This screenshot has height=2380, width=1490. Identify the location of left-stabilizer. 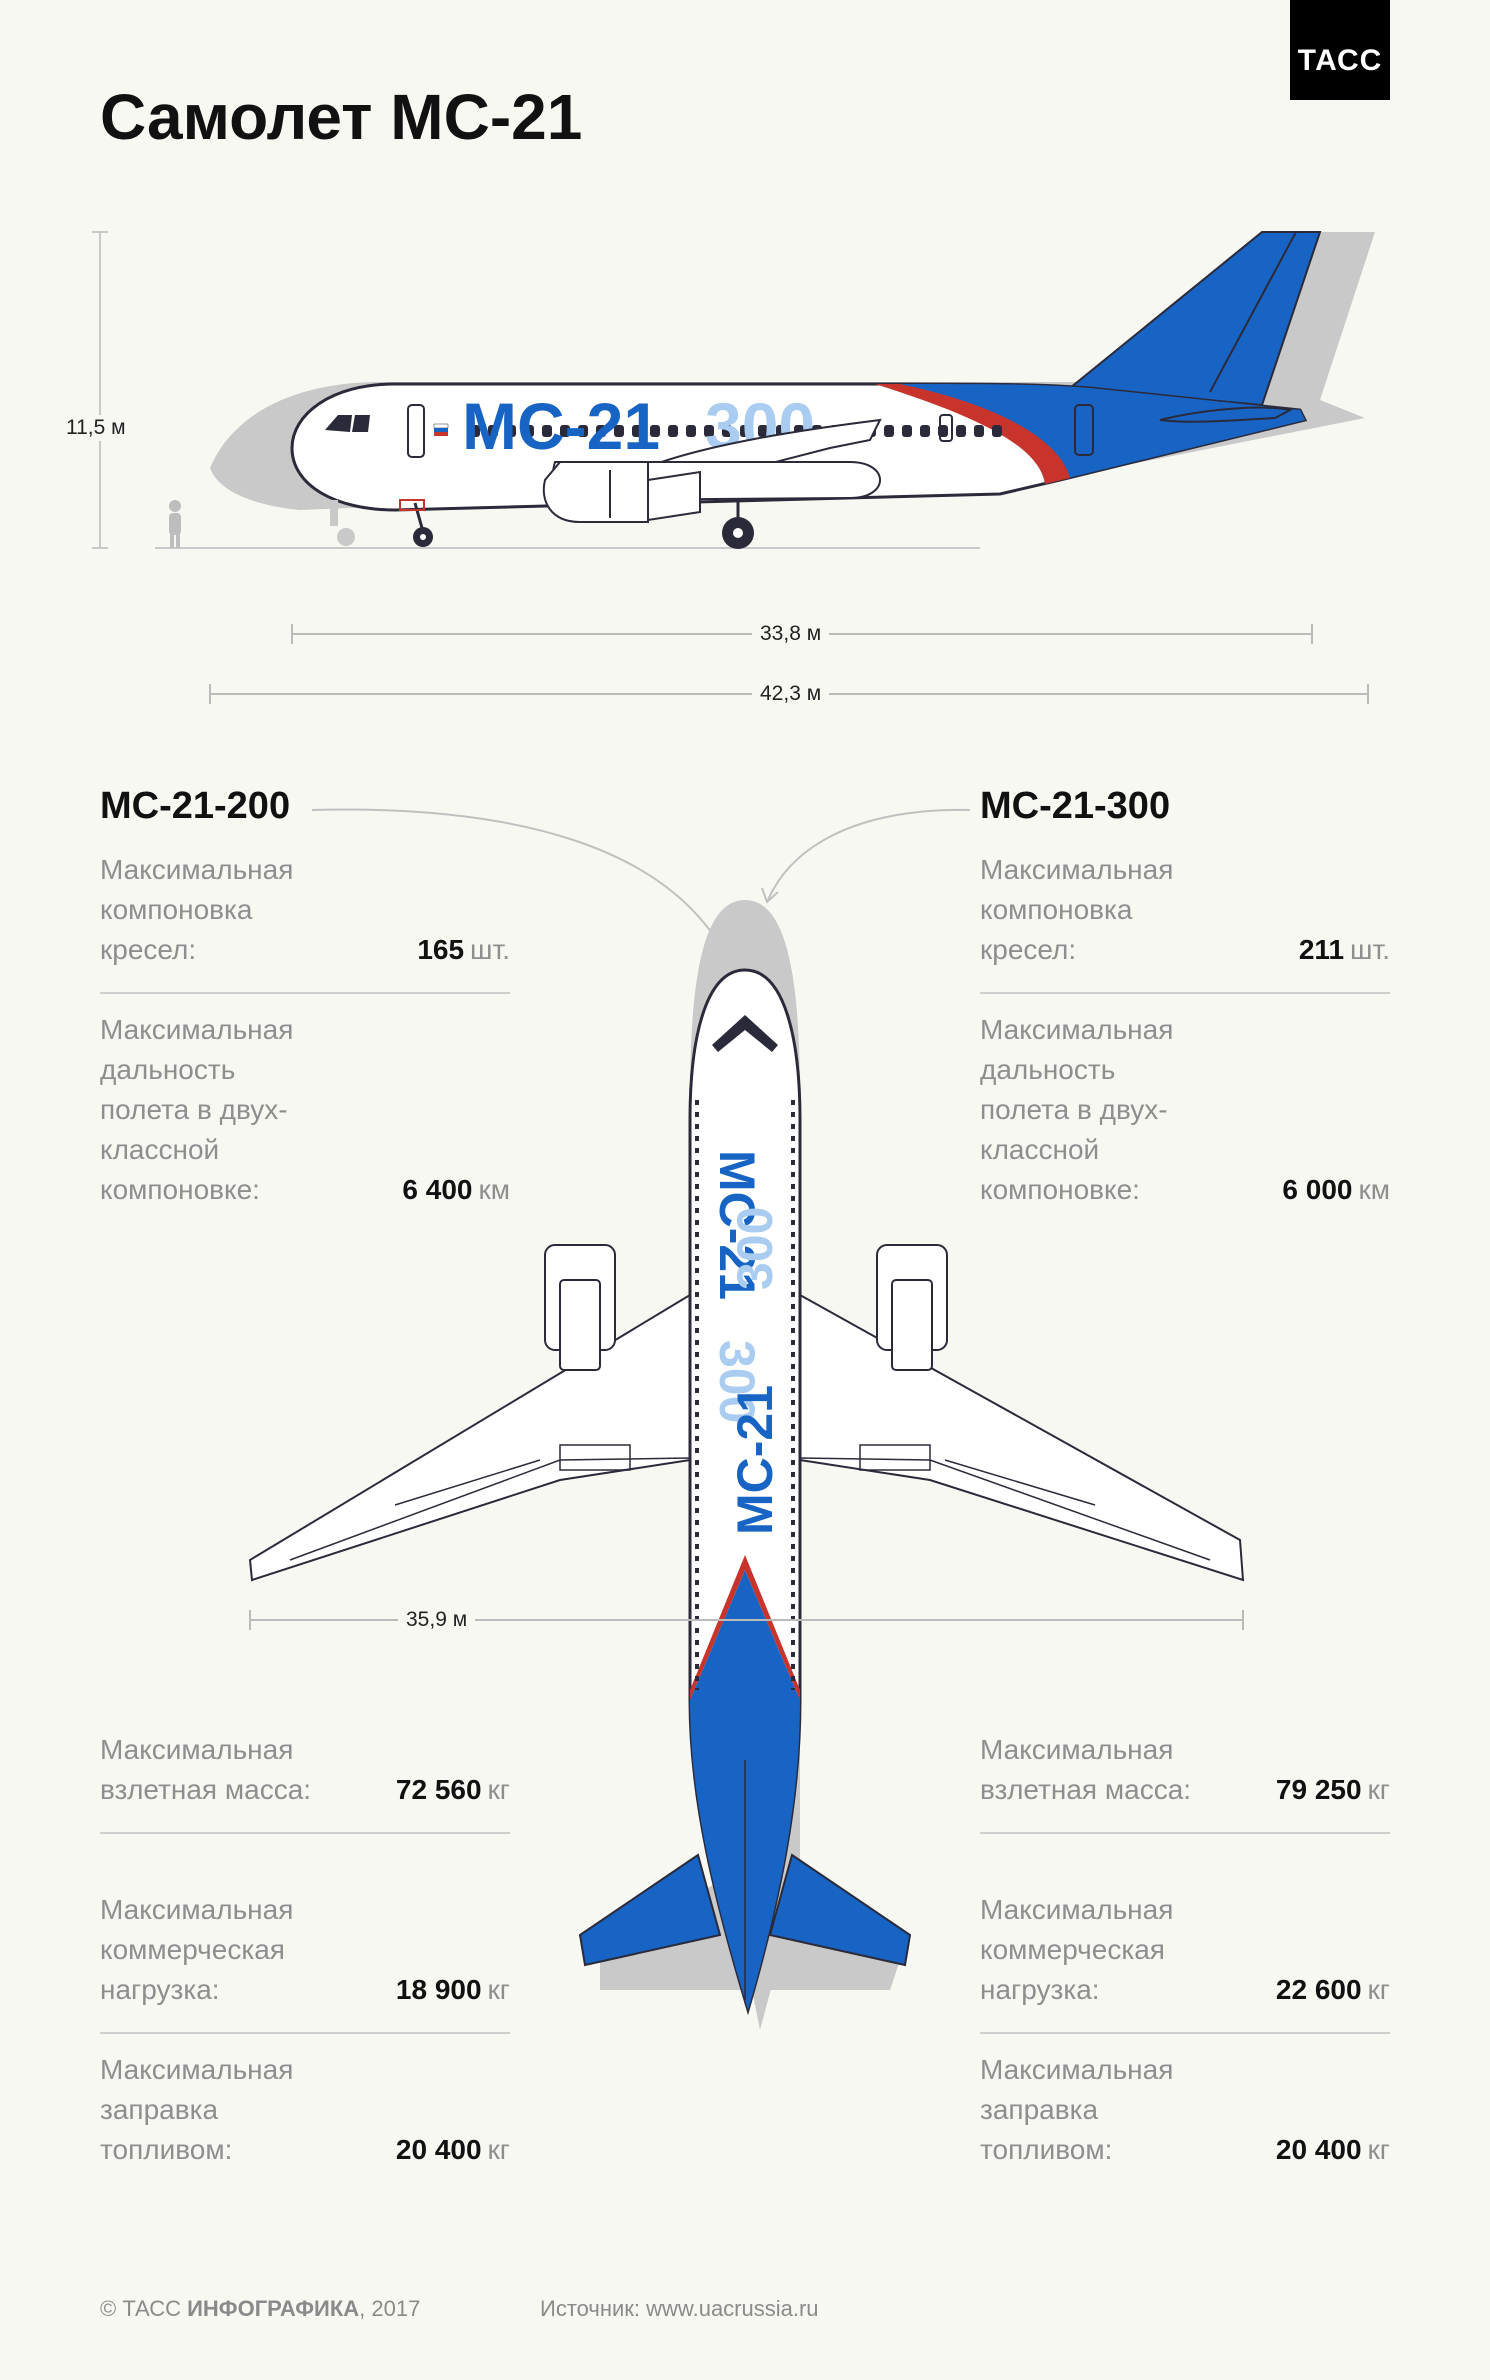
(650, 1910).